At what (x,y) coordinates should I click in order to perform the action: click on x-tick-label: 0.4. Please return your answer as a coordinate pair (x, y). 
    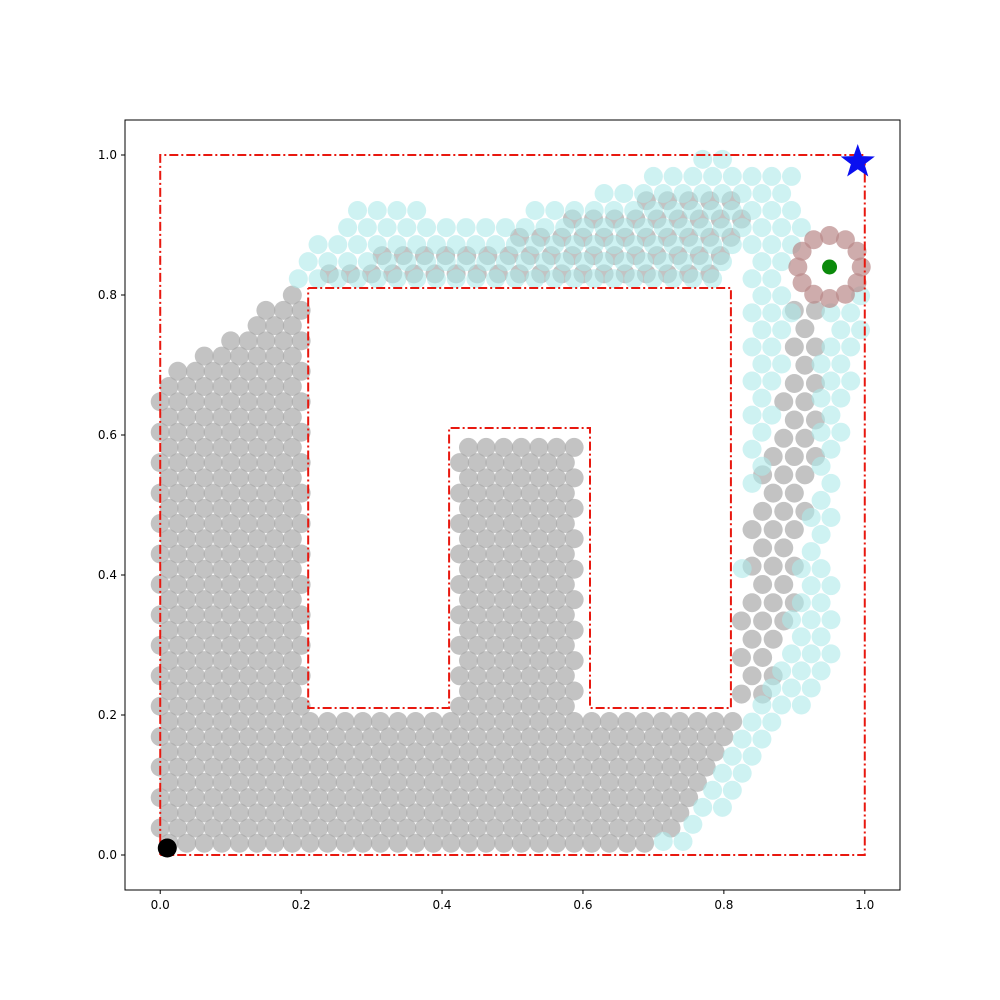
    Looking at the image, I should click on (441, 905).